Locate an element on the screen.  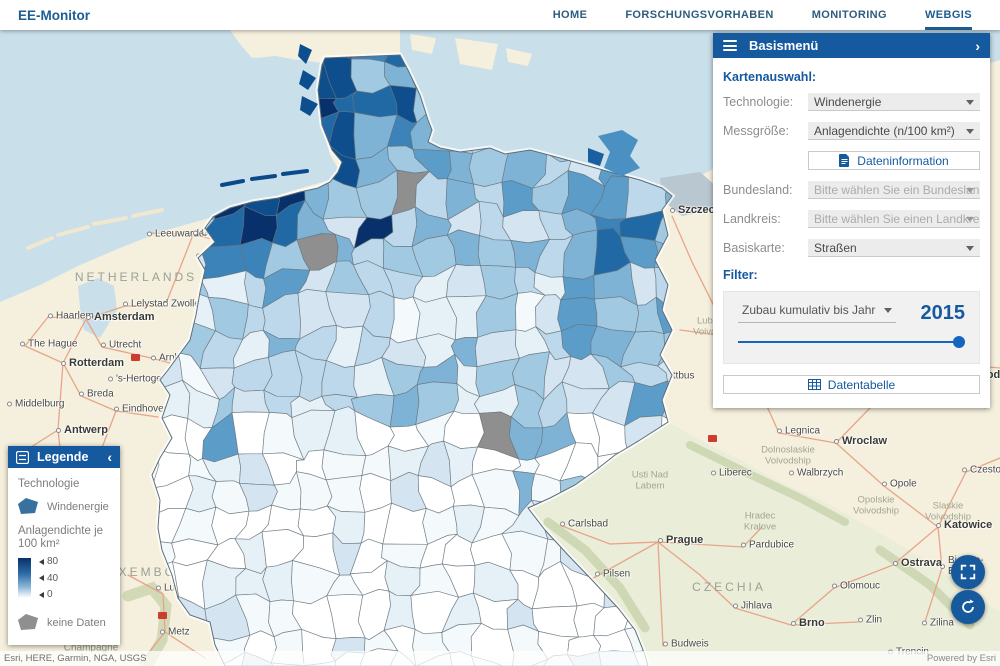
year-slider is located at coordinates (851, 342).